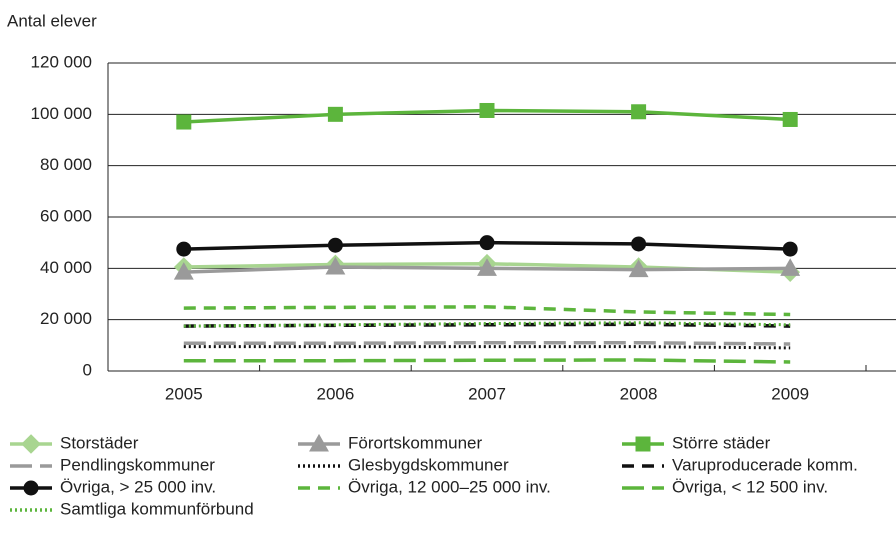  I want to click on legend-label: Glesbygdskommuner, so click(428, 464).